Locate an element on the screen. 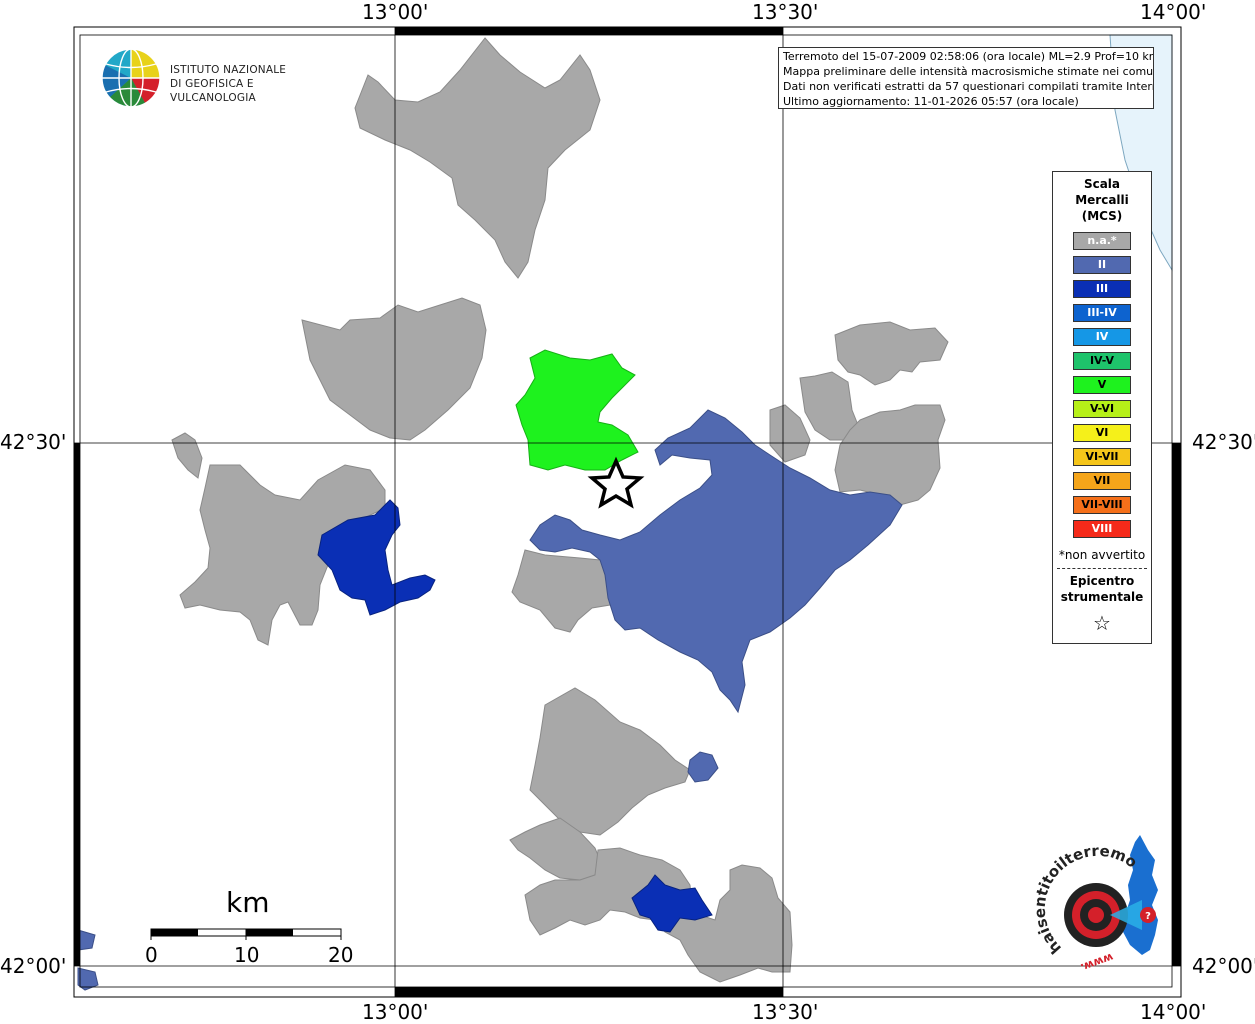  lon-top-1400: 14°00' is located at coordinates (1173, 12).